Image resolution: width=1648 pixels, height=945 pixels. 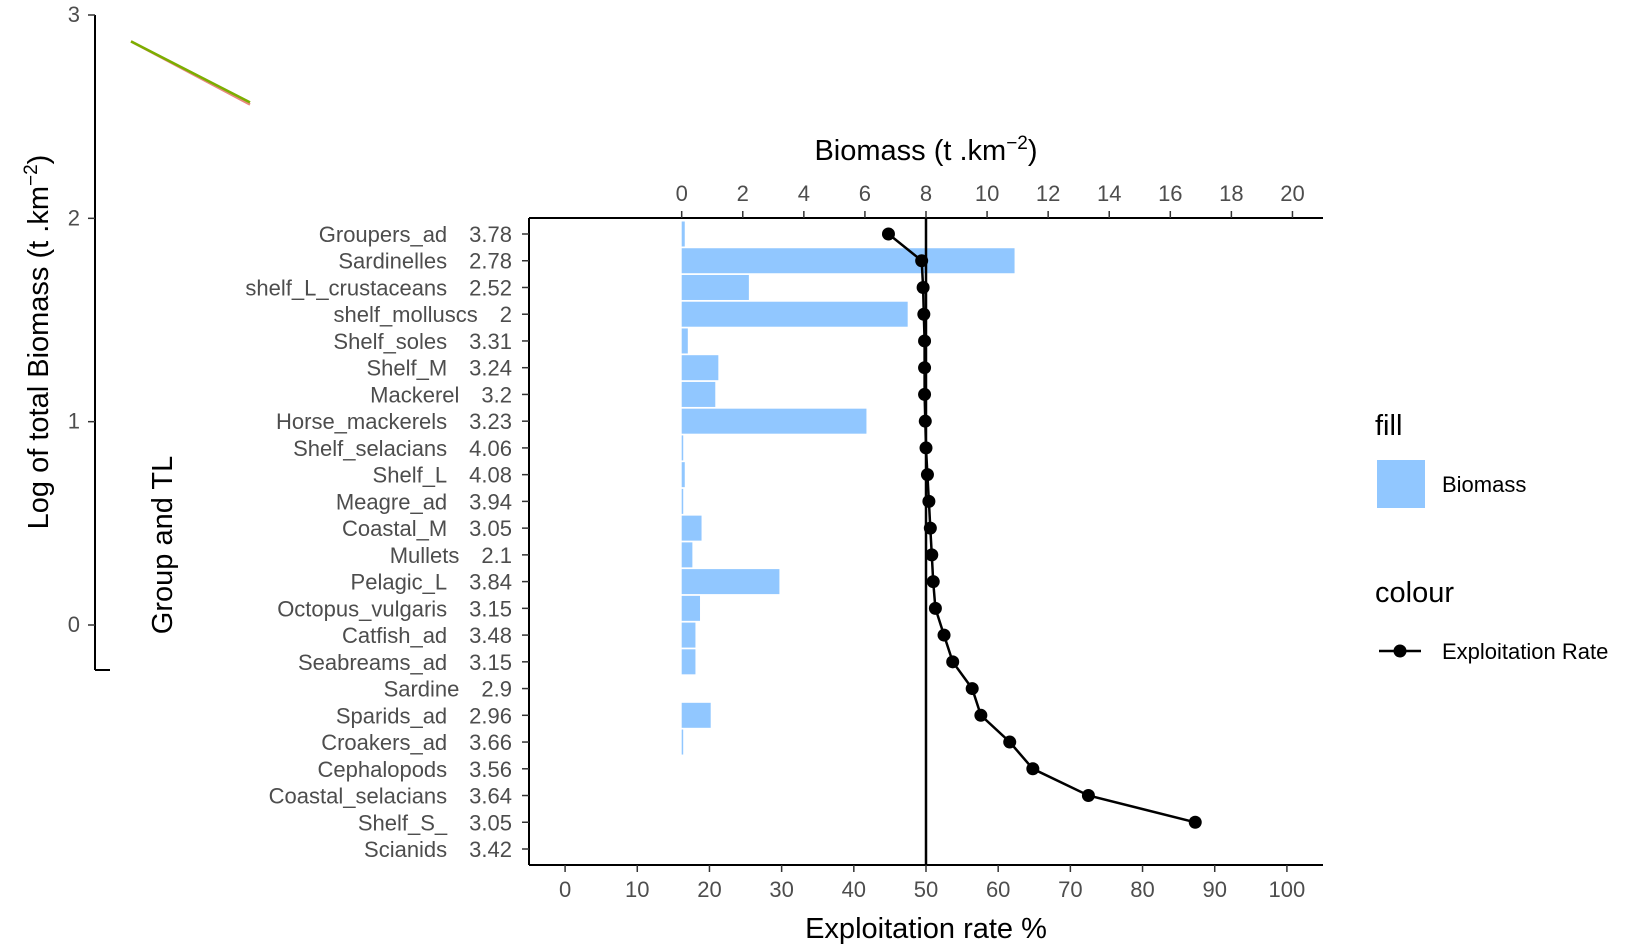 I want to click on er-point-Sardinelles, so click(x=922, y=261).